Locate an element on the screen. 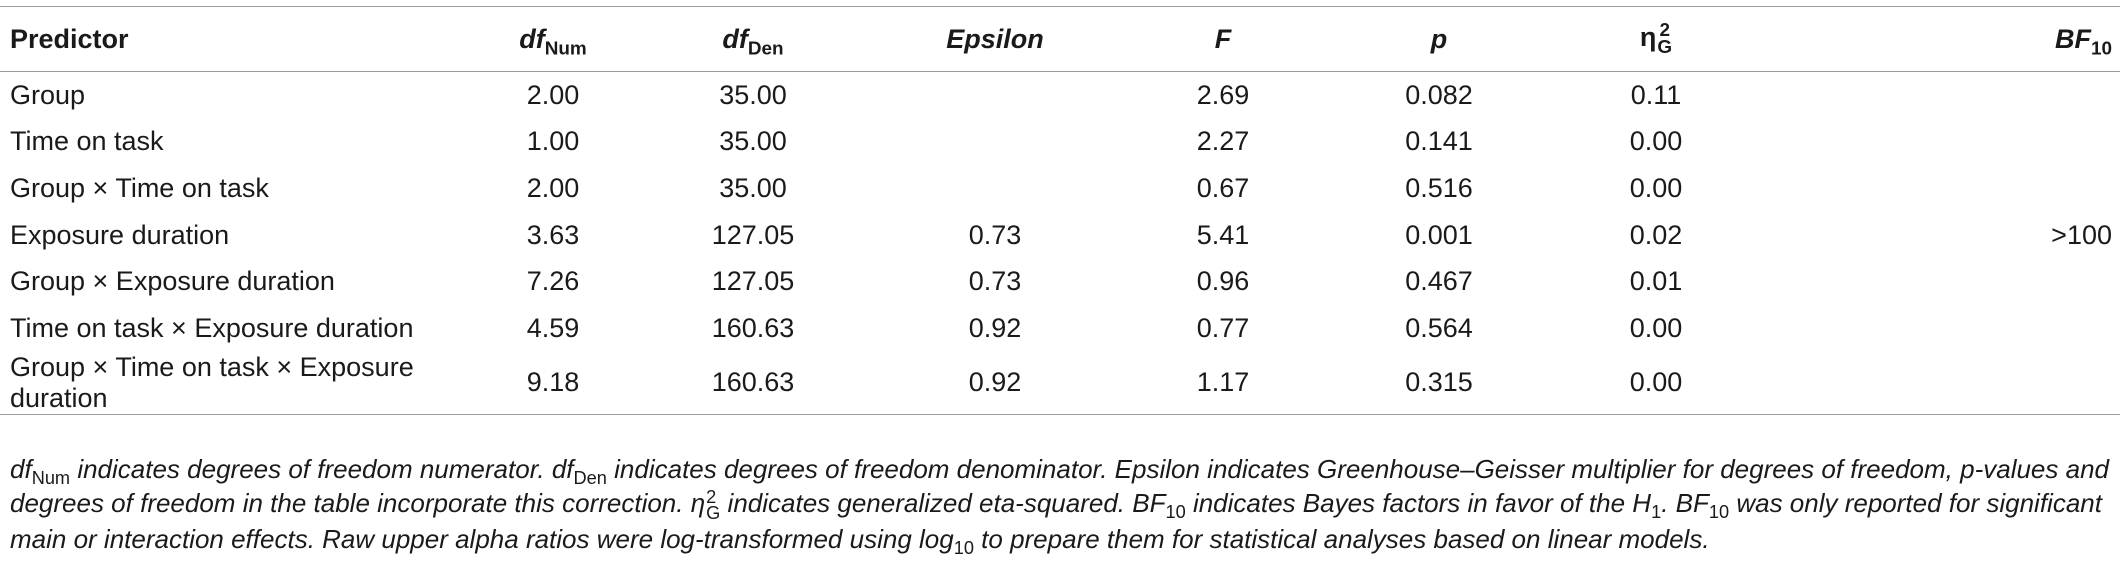 The height and width of the screenshot is (587, 2120). cell-f: 2.69 is located at coordinates (1223, 94).